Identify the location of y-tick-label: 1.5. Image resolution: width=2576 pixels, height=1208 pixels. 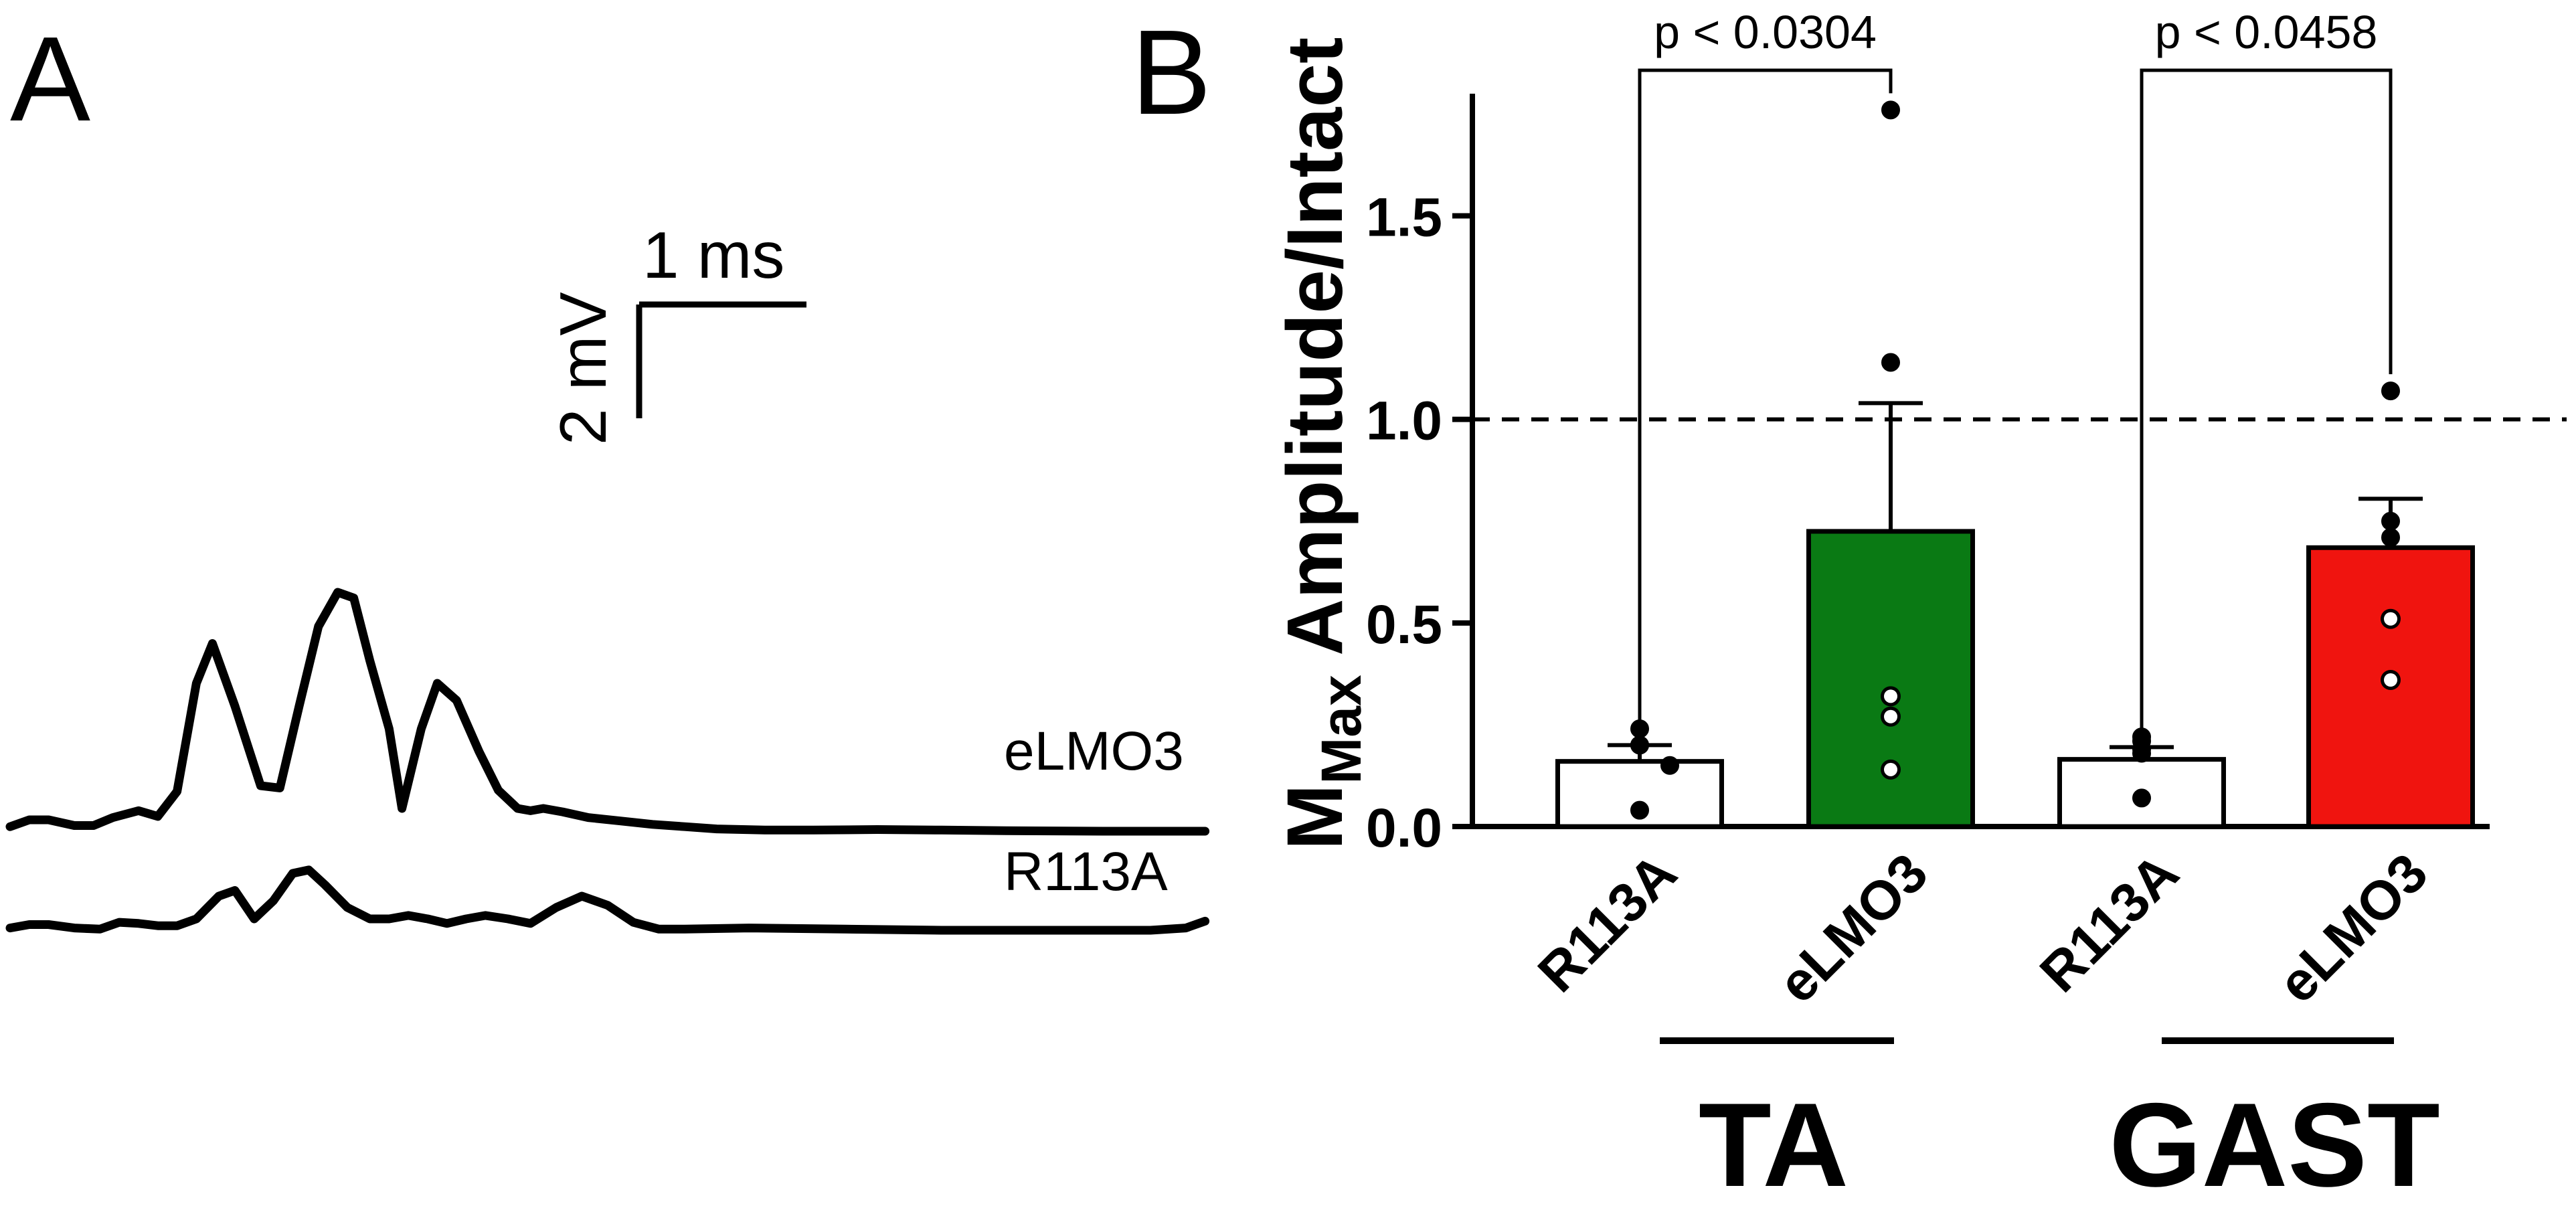
(1404, 217).